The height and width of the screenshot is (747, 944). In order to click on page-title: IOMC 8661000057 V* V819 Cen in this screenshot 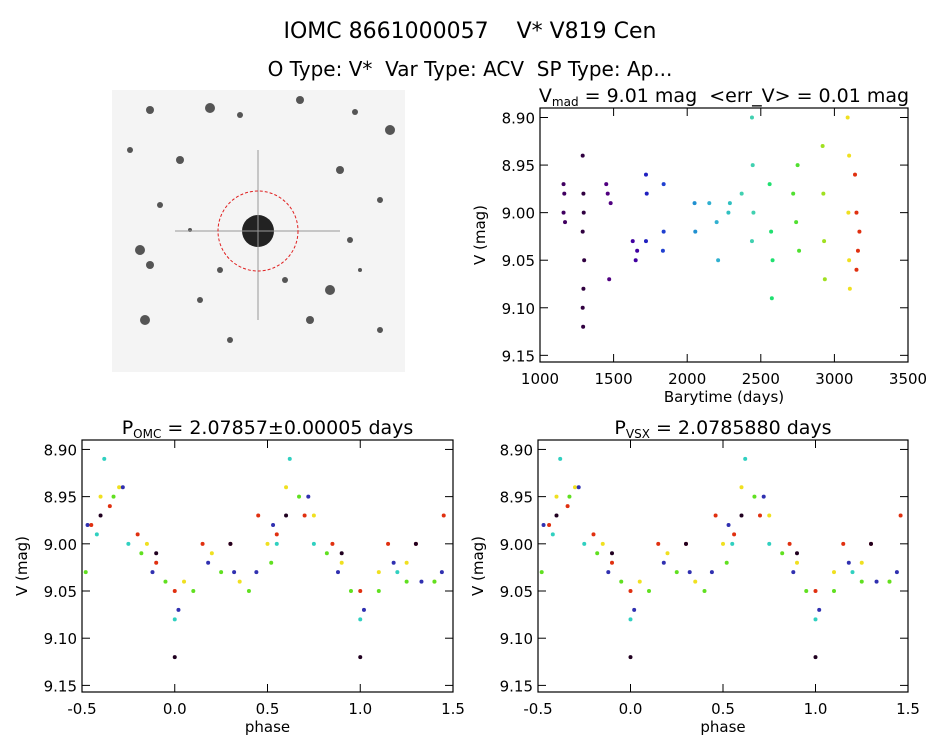, I will do `click(469, 31)`.